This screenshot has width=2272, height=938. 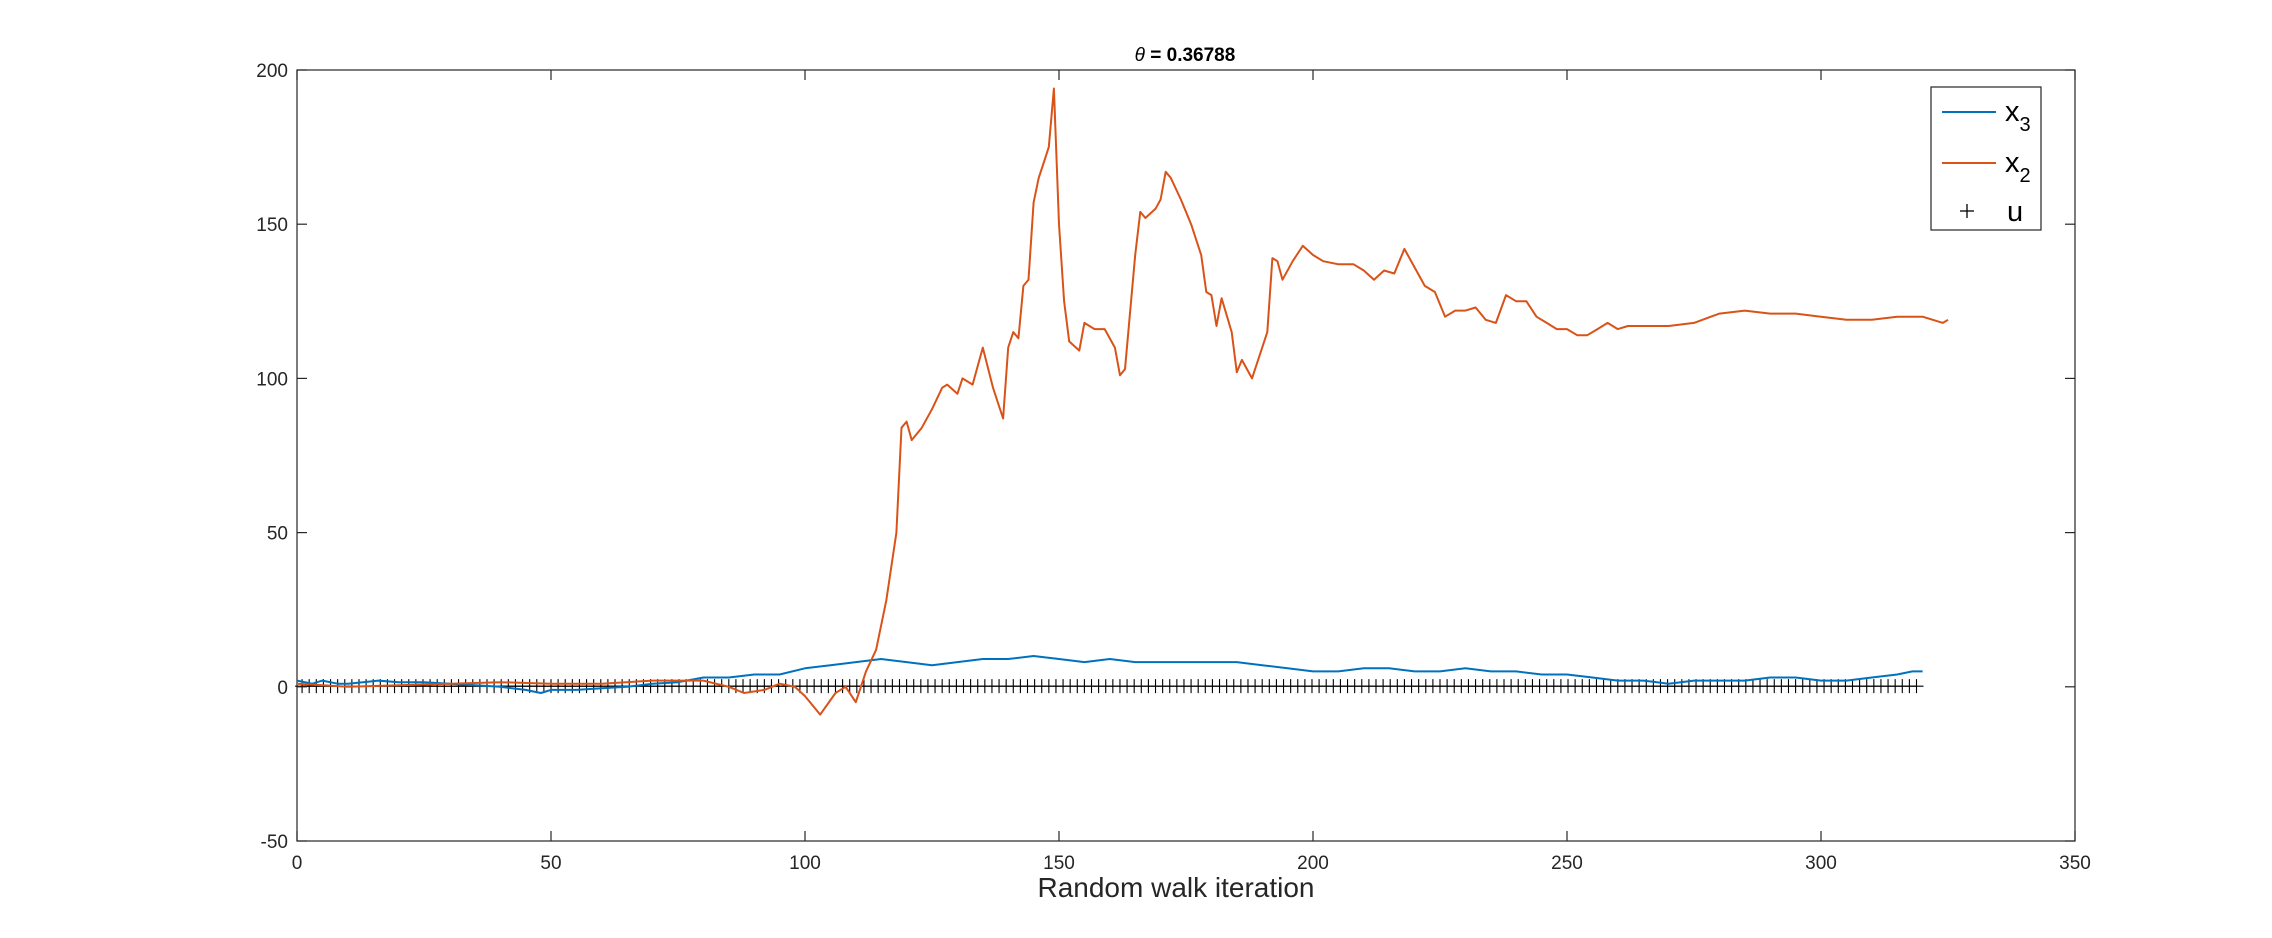 I want to click on x-tick-label: 0, so click(x=297, y=863).